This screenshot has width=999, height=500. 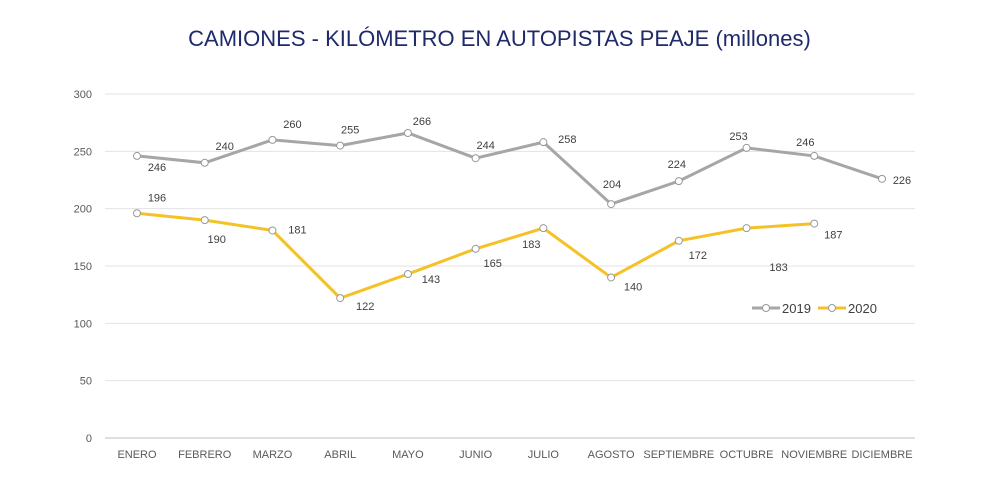 What do you see at coordinates (83, 95) in the screenshot?
I see `y-tick-label: 300` at bounding box center [83, 95].